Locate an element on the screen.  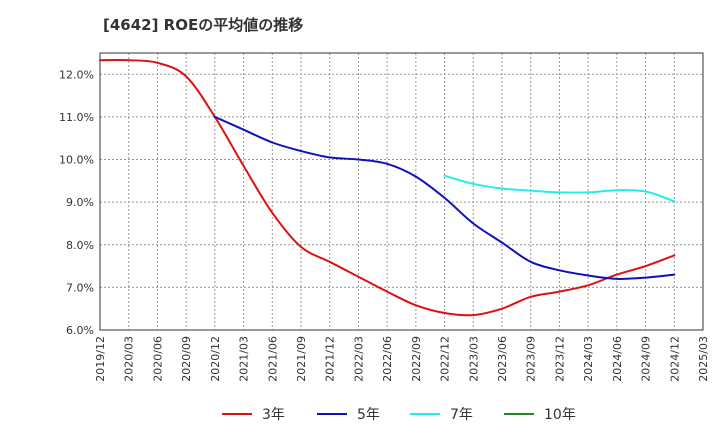
x-tick-label: 2020/09 is located at coordinates (186, 359).